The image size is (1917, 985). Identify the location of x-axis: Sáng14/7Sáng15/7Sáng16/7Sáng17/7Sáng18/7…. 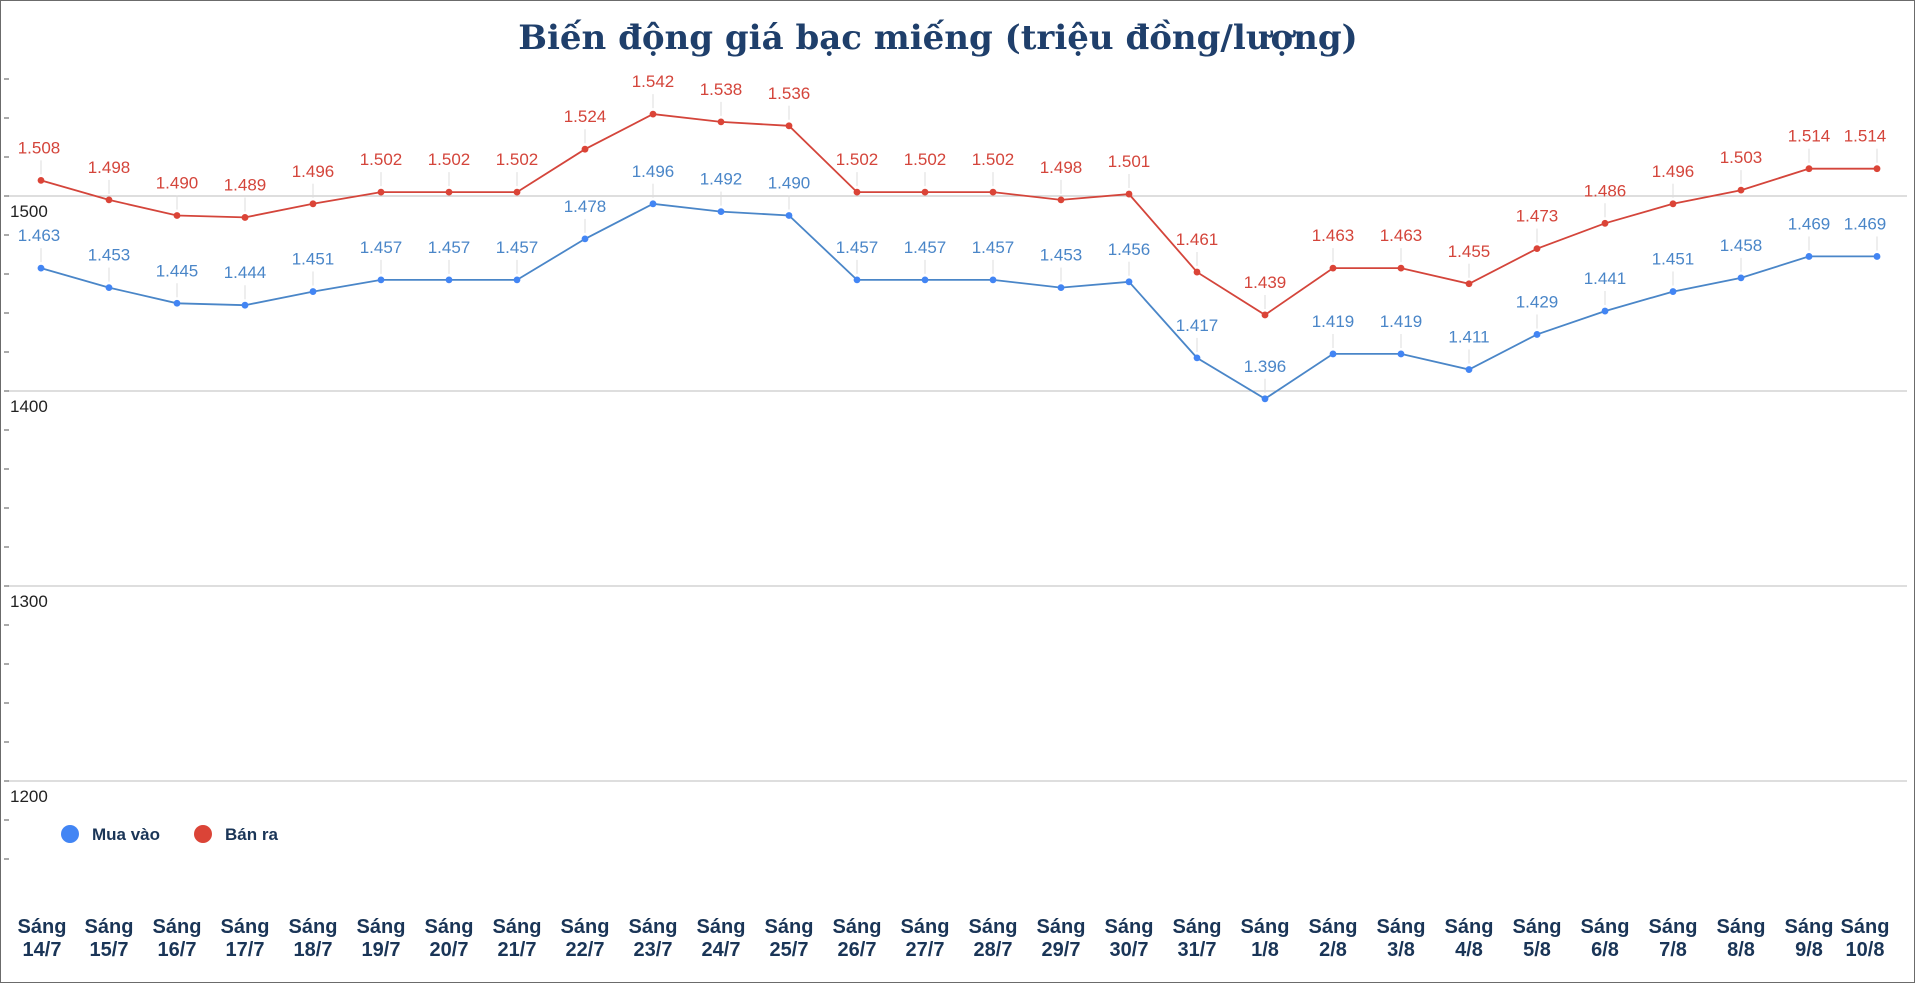
(954, 938).